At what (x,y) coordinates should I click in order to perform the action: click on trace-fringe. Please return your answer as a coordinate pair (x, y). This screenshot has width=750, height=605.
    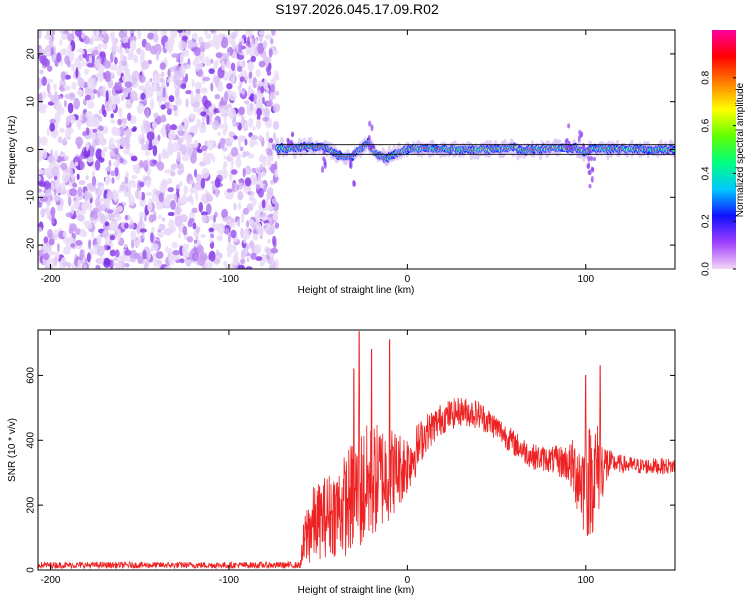
    Looking at the image, I should click on (325, 165).